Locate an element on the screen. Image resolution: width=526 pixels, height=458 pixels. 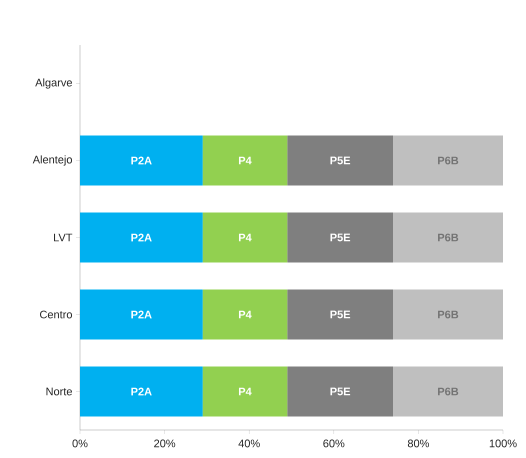
series-label: P6B is located at coordinates (448, 160).